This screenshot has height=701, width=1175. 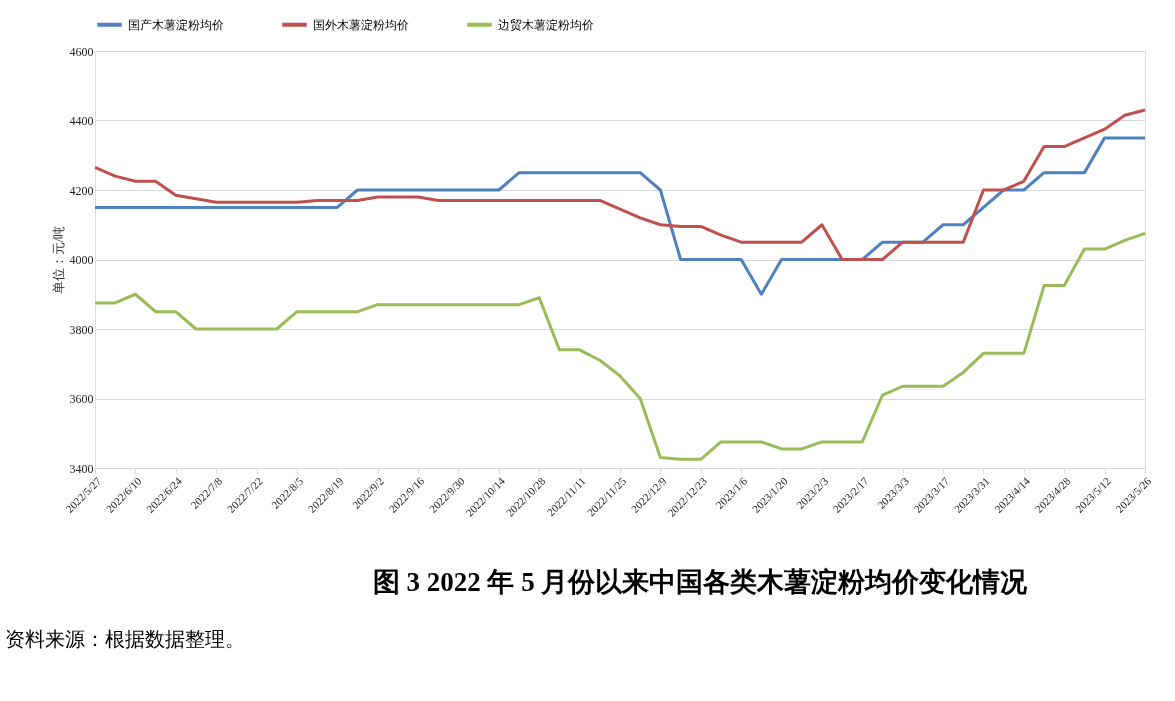 I want to click on y-tick-label: 4600, so click(x=81, y=51).